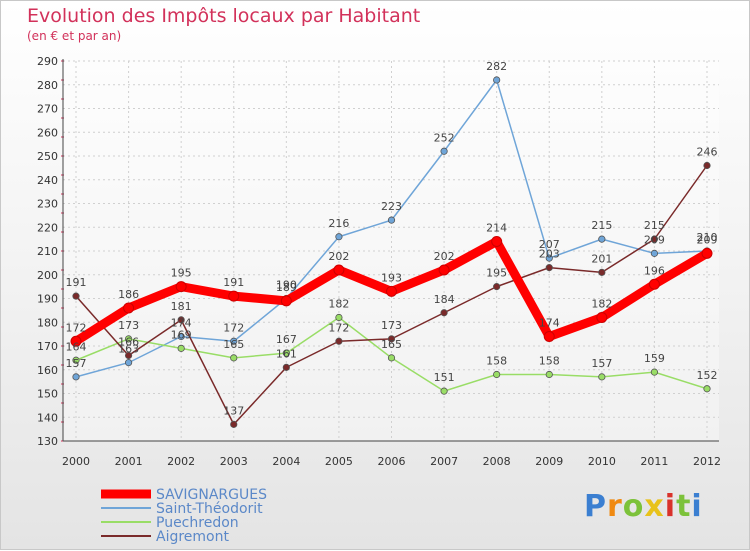  Describe the element at coordinates (444, 256) in the screenshot. I see `data-label: 202` at that location.